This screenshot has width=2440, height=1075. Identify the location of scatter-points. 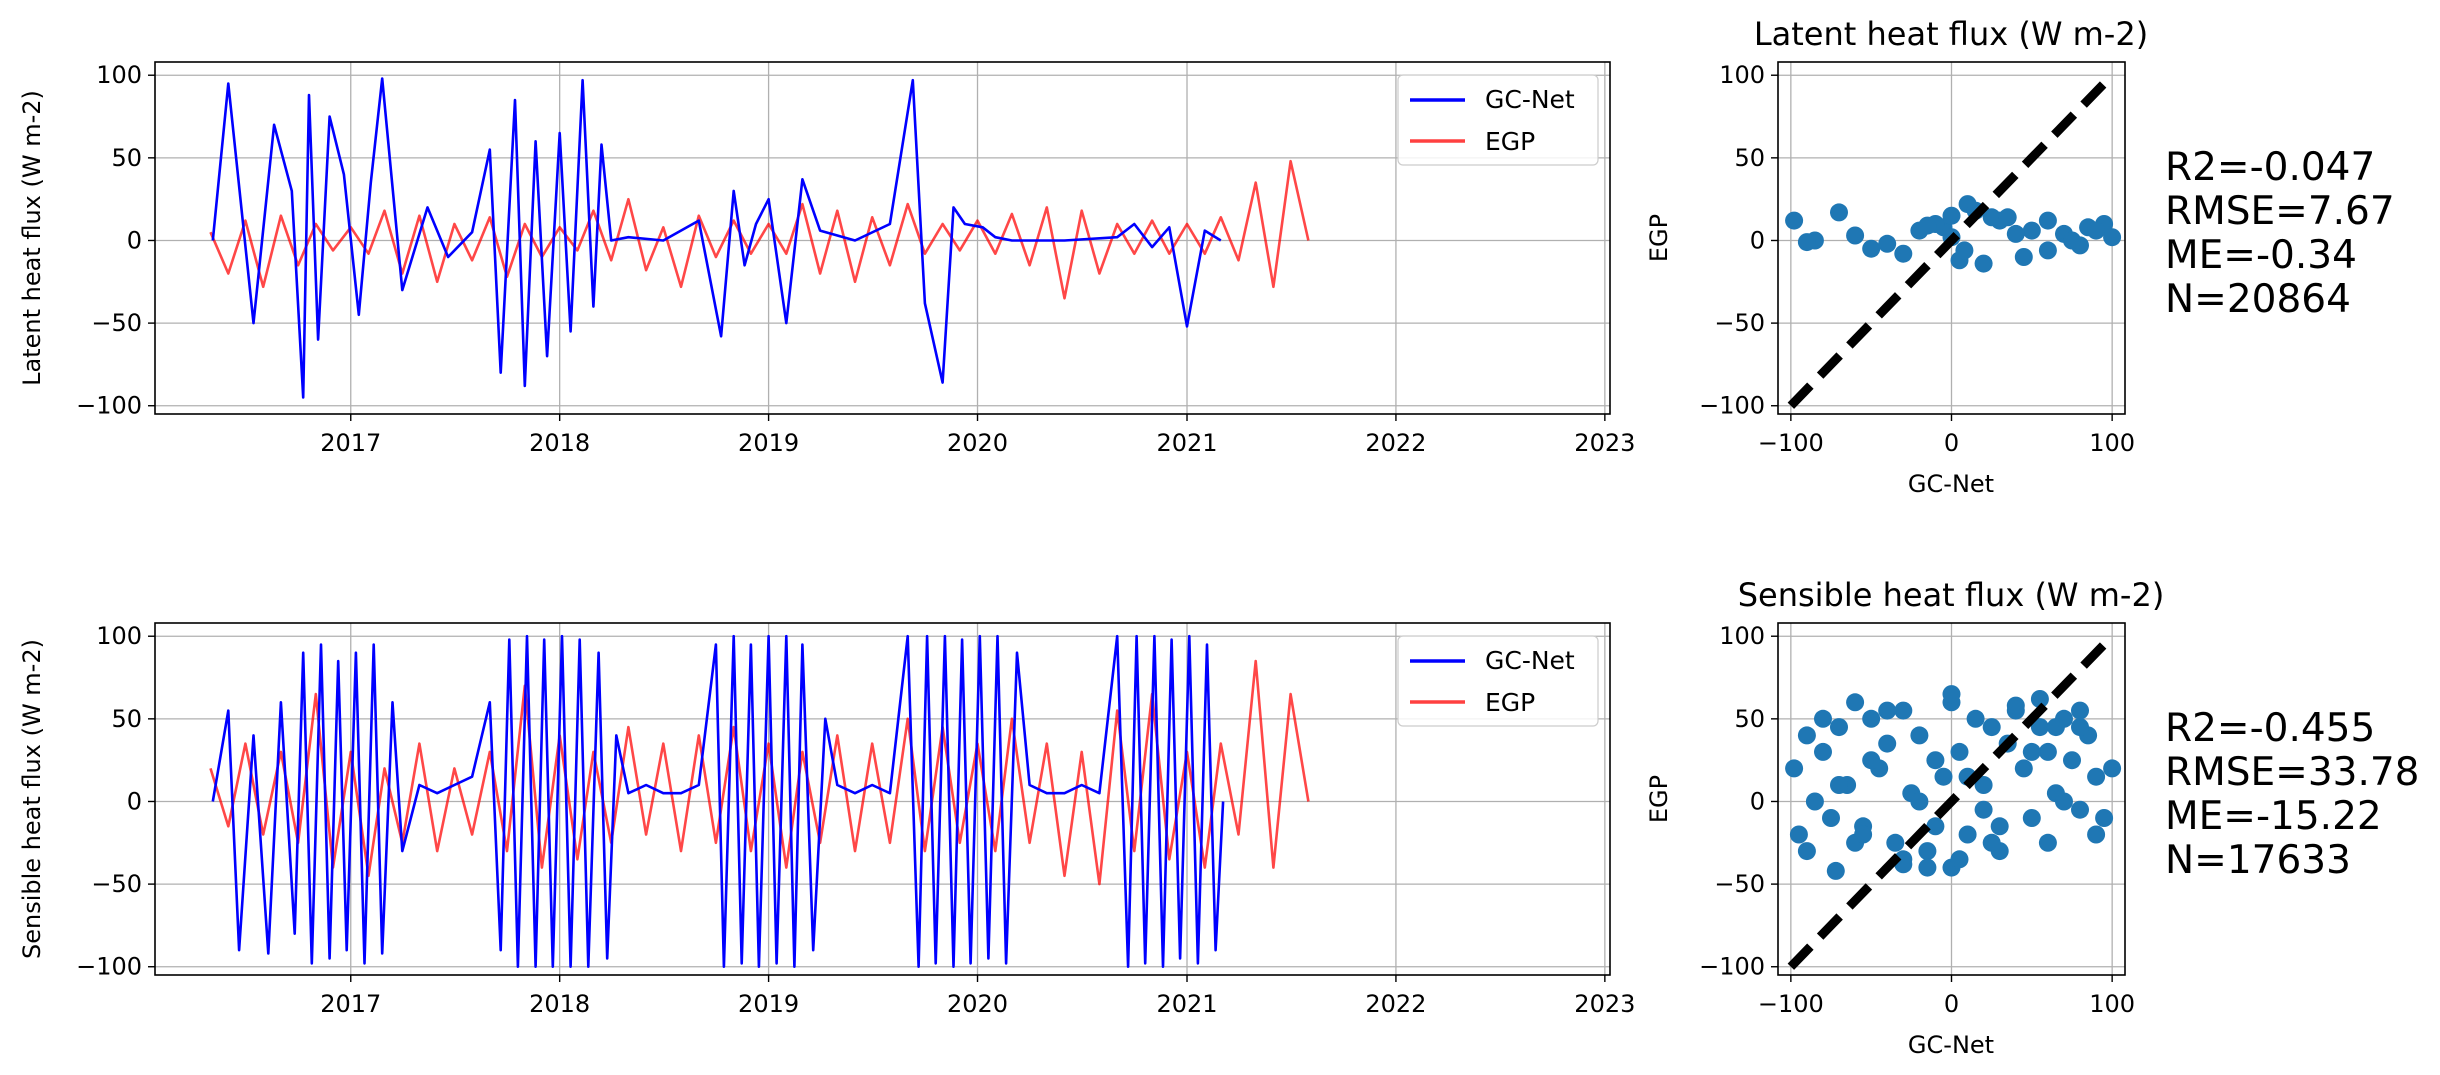
(1953, 234).